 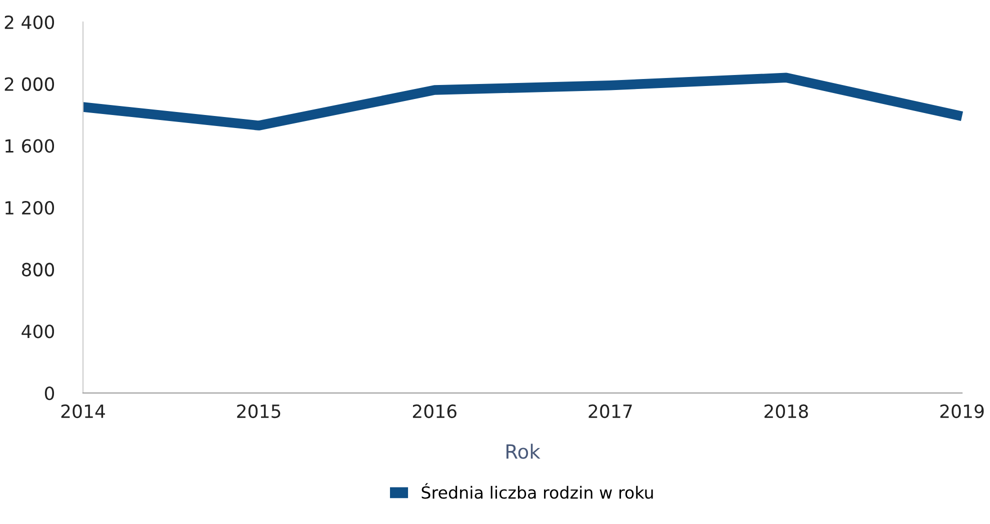 I want to click on x-tick-label: 2018, so click(x=786, y=411).